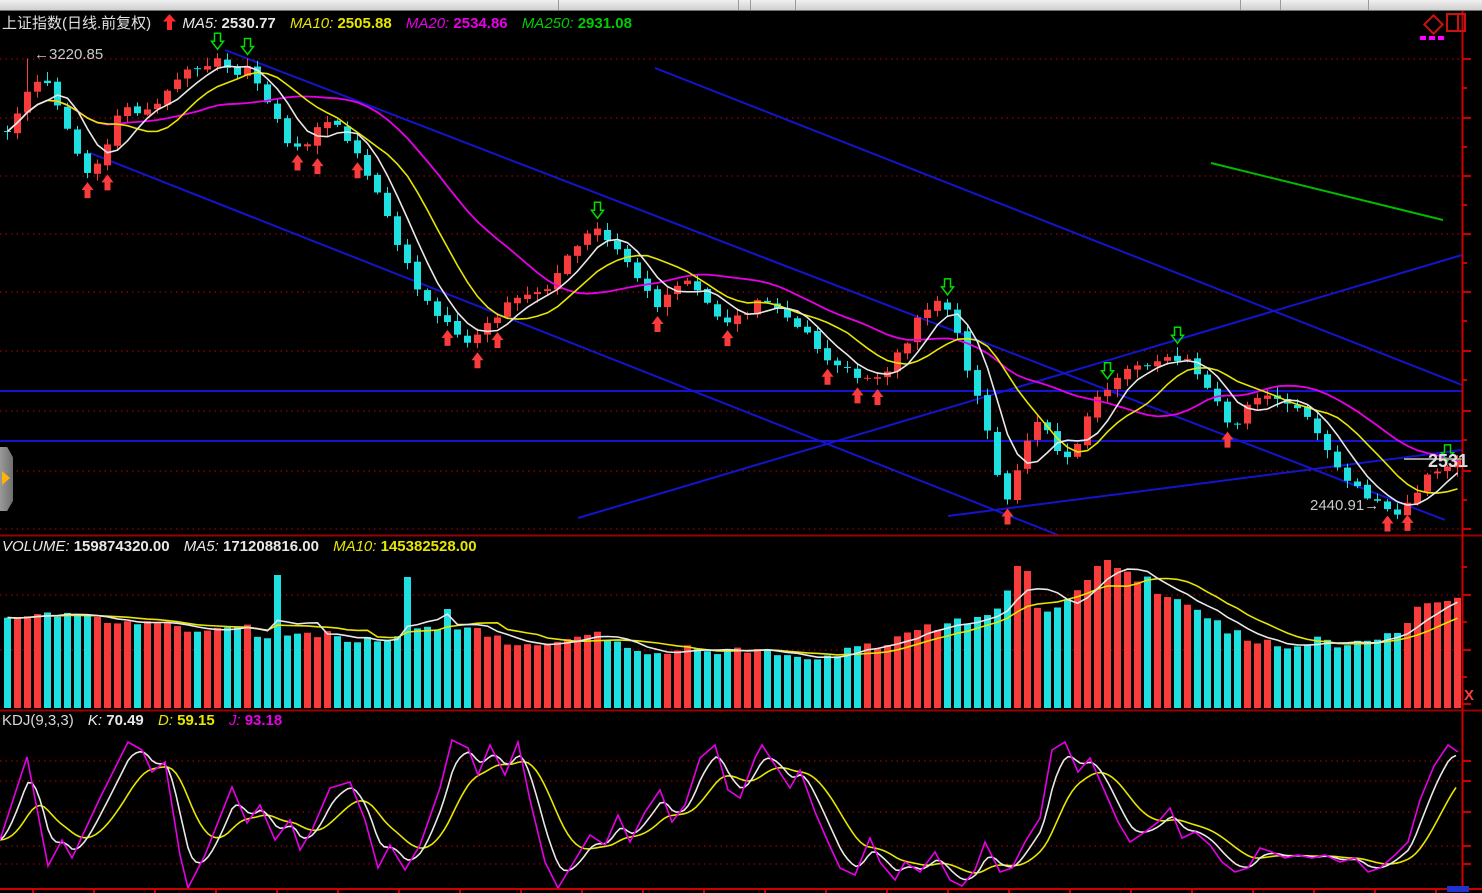 The height and width of the screenshot is (893, 1482). I want to click on window-toolbar-strip, so click(741, 5).